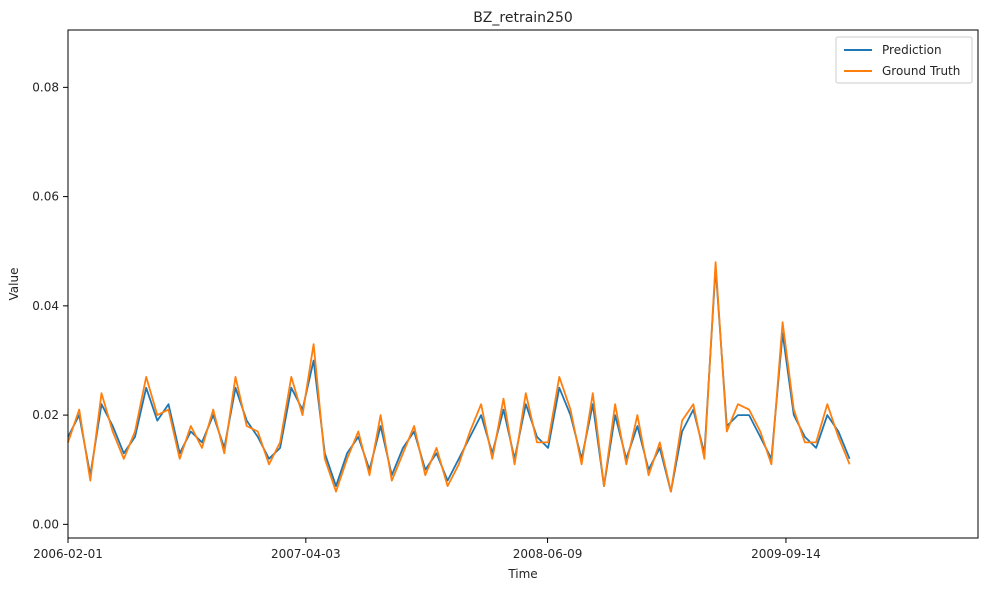 This screenshot has width=989, height=593. Describe the element at coordinates (523, 18) in the screenshot. I see `chart-title: BZ_retrain250` at that location.